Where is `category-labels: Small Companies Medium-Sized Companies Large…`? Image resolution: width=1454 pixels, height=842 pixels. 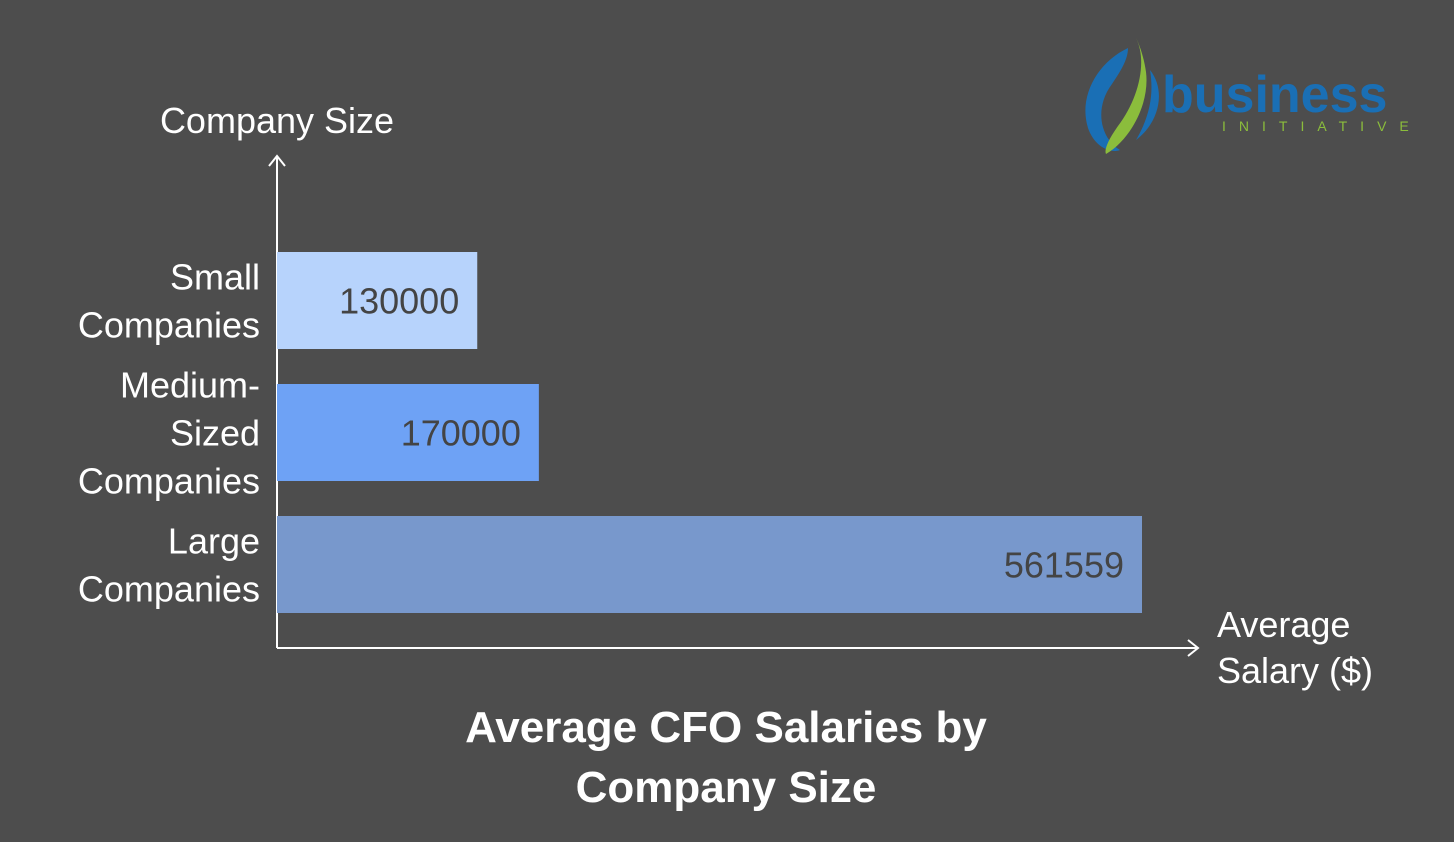 category-labels: Small Companies Medium-Sized Companies Large… is located at coordinates (169, 433).